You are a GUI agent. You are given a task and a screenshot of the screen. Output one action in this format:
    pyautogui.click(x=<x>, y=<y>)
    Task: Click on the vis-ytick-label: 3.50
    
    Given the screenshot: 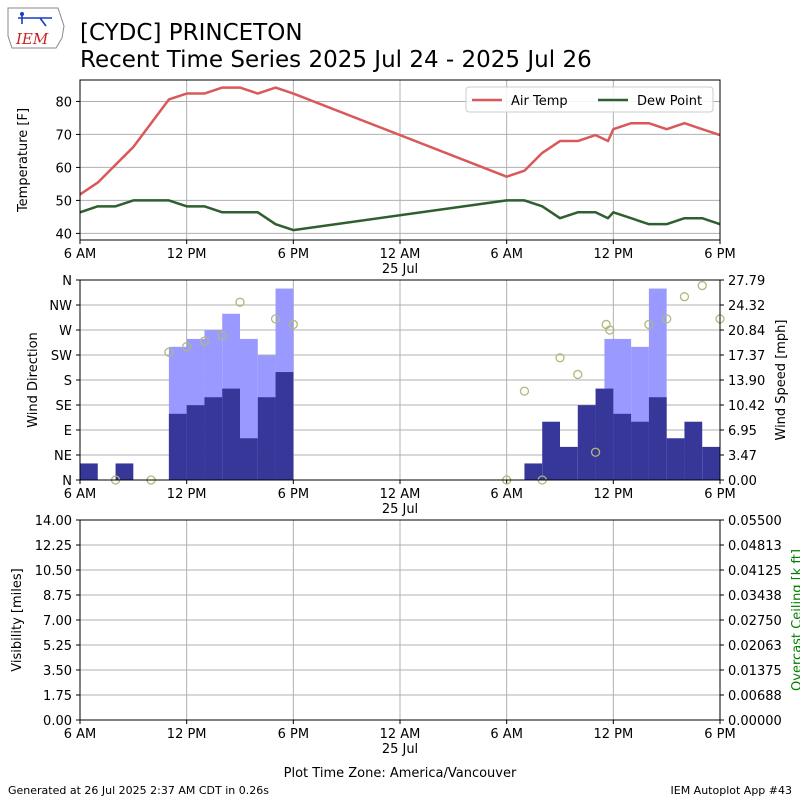 What is the action you would take?
    pyautogui.click(x=57, y=671)
    